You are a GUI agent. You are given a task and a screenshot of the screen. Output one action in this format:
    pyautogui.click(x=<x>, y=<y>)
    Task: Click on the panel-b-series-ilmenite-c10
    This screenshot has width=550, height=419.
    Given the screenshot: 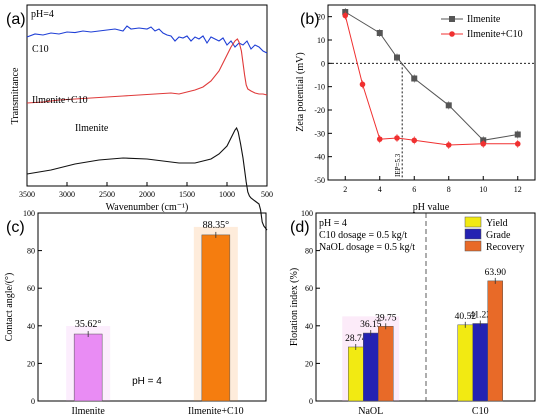 What is the action you would take?
    pyautogui.click(x=431, y=80)
    